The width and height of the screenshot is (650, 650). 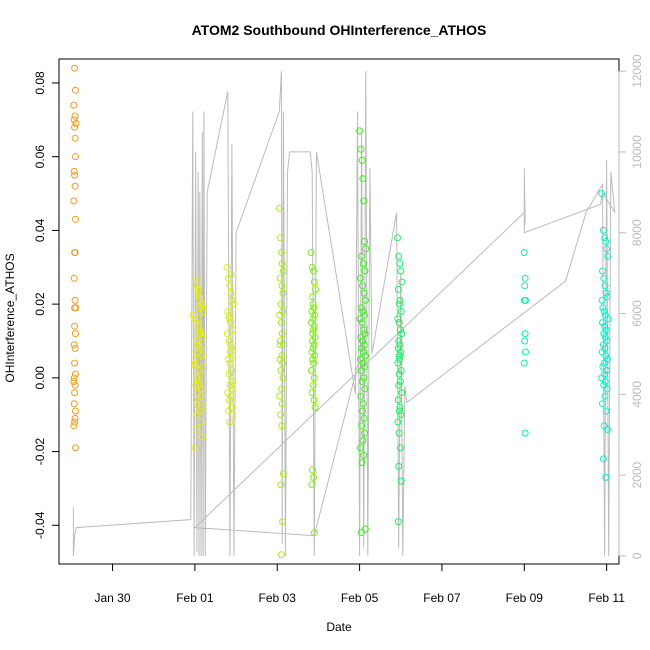 What do you see at coordinates (637, 71) in the screenshot?
I see `y2-tick-label: 12000` at bounding box center [637, 71].